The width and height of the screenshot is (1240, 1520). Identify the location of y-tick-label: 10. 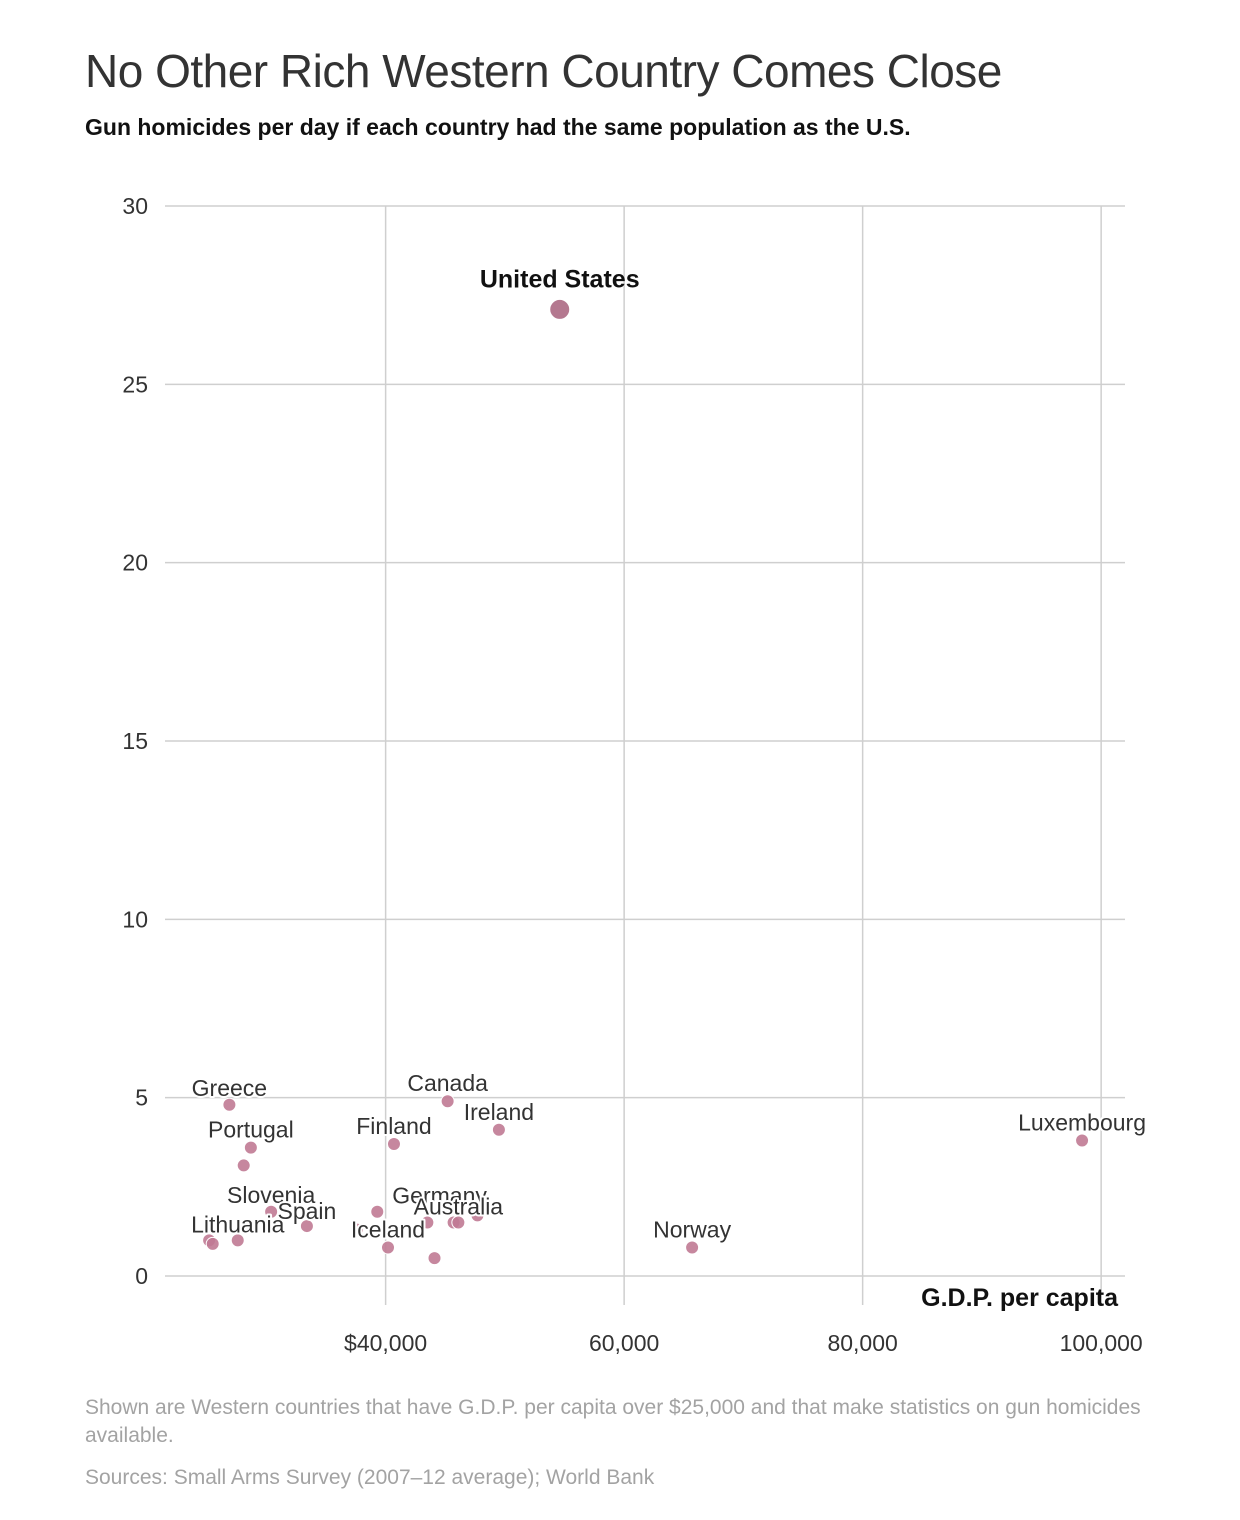
(135, 919).